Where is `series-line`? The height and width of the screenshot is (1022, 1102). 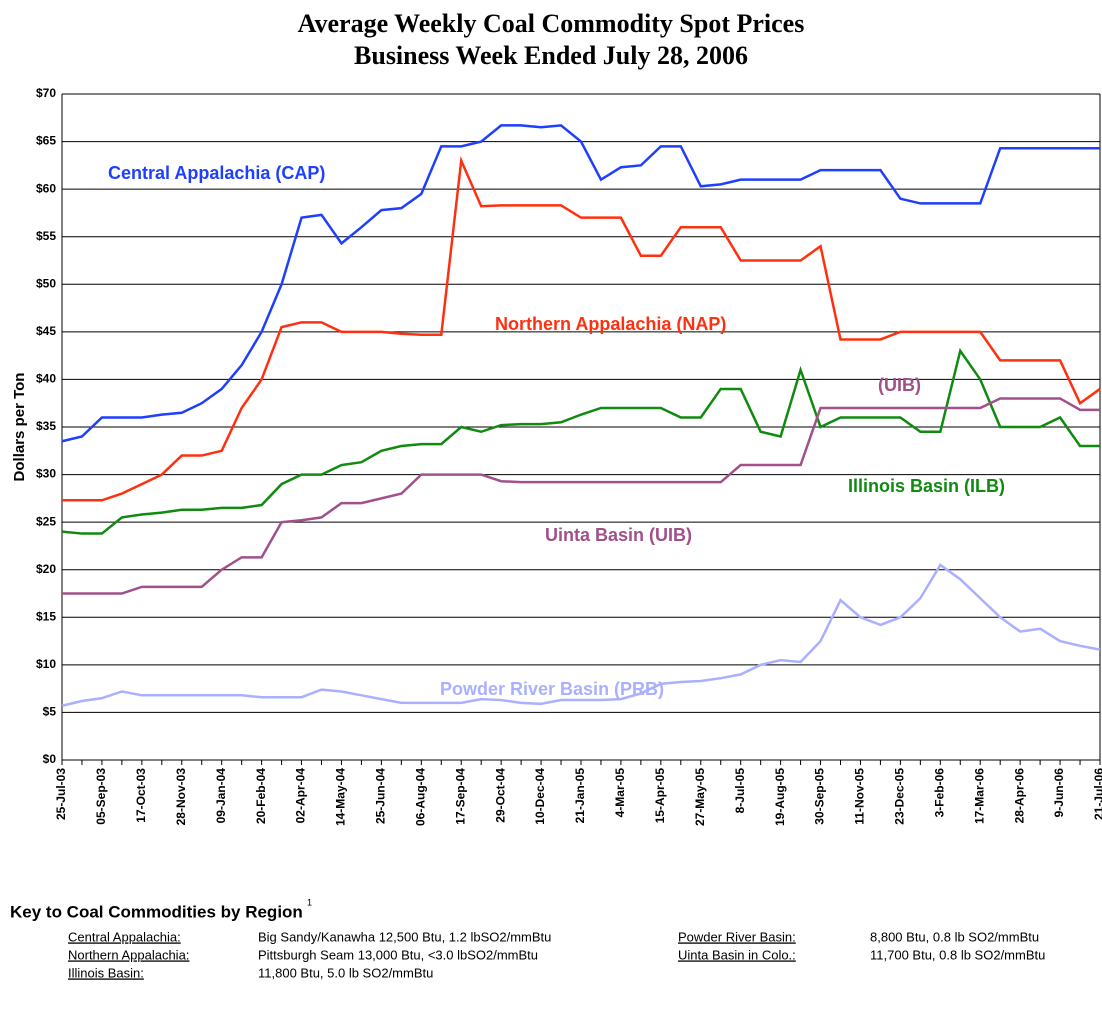 series-line is located at coordinates (581, 635).